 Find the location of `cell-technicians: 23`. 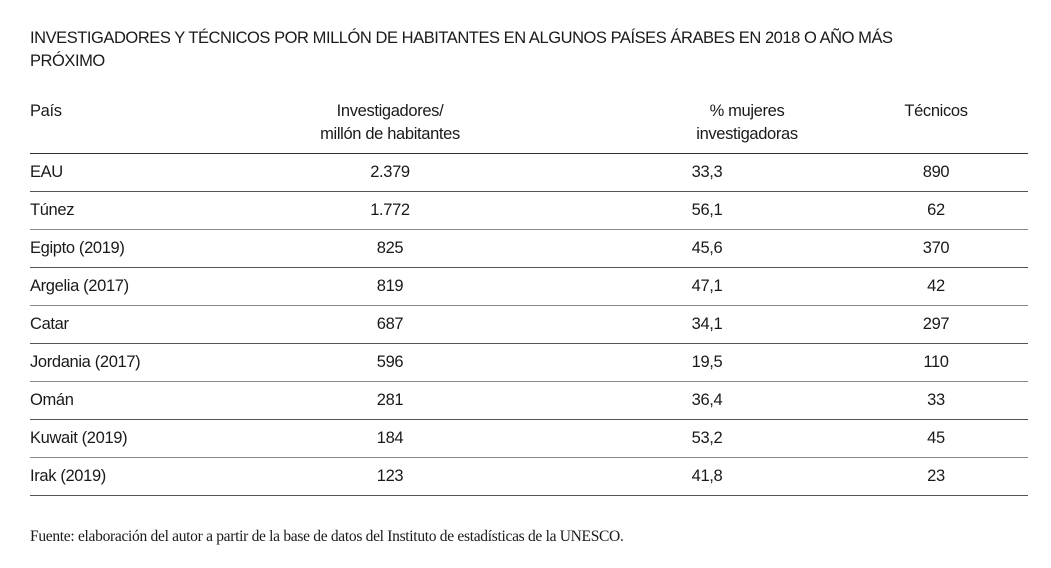

cell-technicians: 23 is located at coordinates (936, 476).